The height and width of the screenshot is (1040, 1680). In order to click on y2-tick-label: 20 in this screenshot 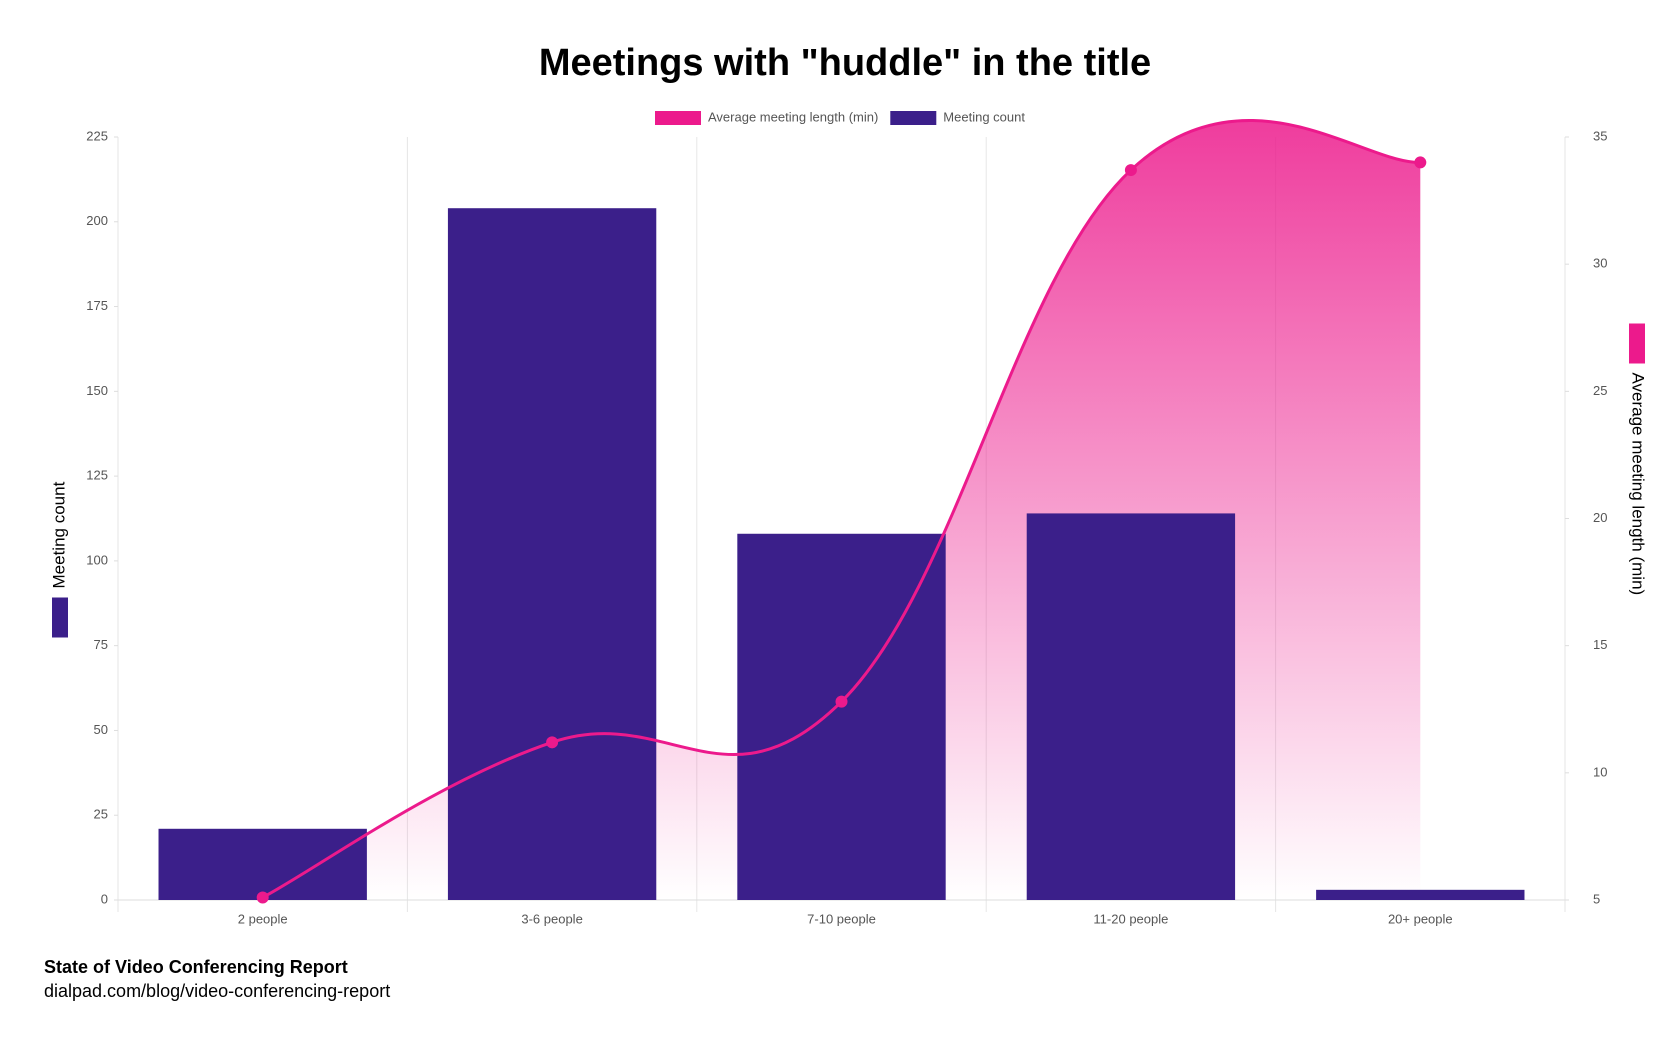, I will do `click(1600, 517)`.